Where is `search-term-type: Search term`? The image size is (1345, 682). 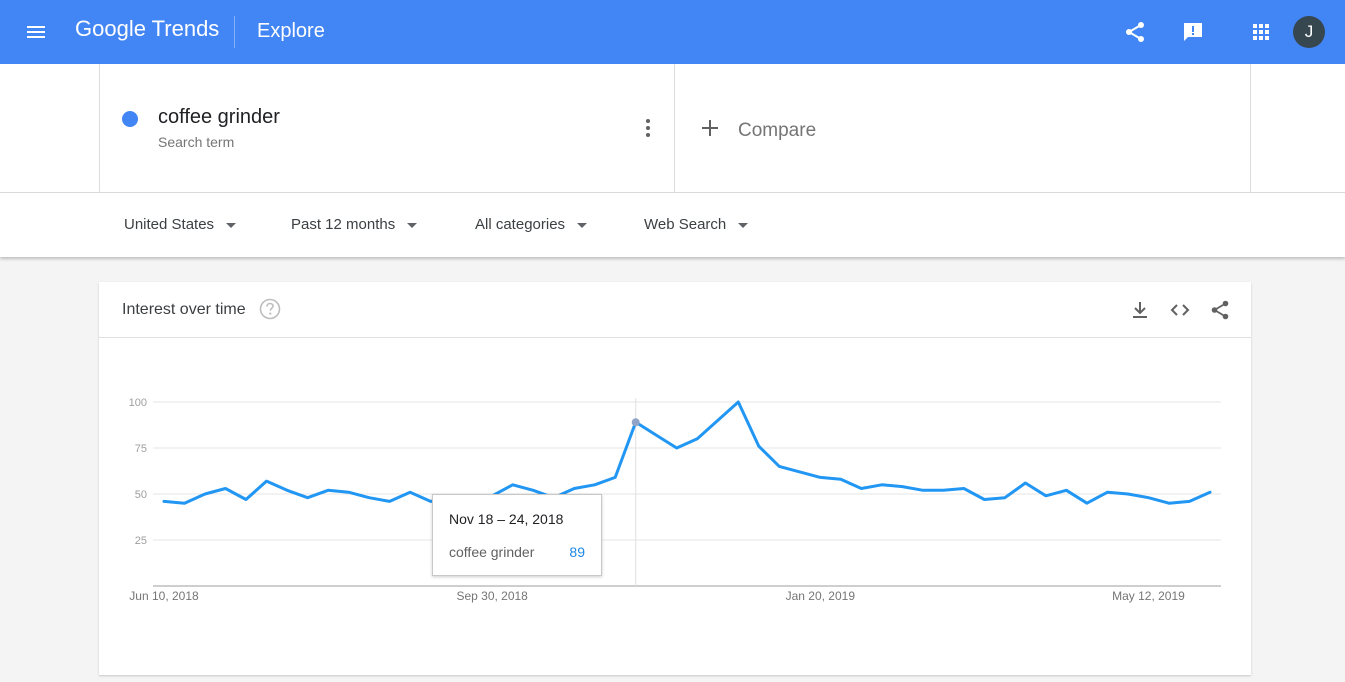 search-term-type: Search term is located at coordinates (196, 142).